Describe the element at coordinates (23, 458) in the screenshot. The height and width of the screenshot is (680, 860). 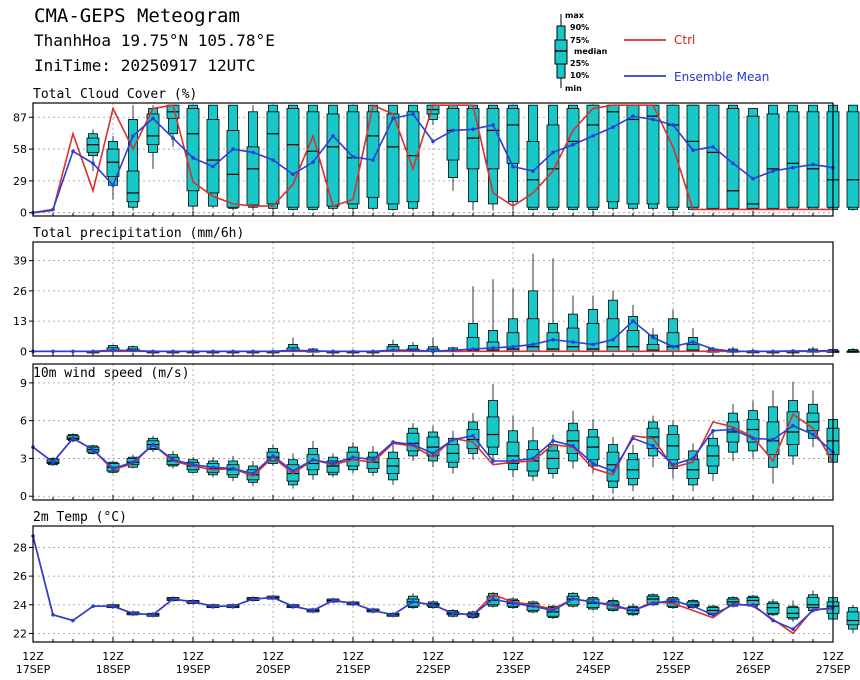
I see `y-tick-label: 3` at that location.